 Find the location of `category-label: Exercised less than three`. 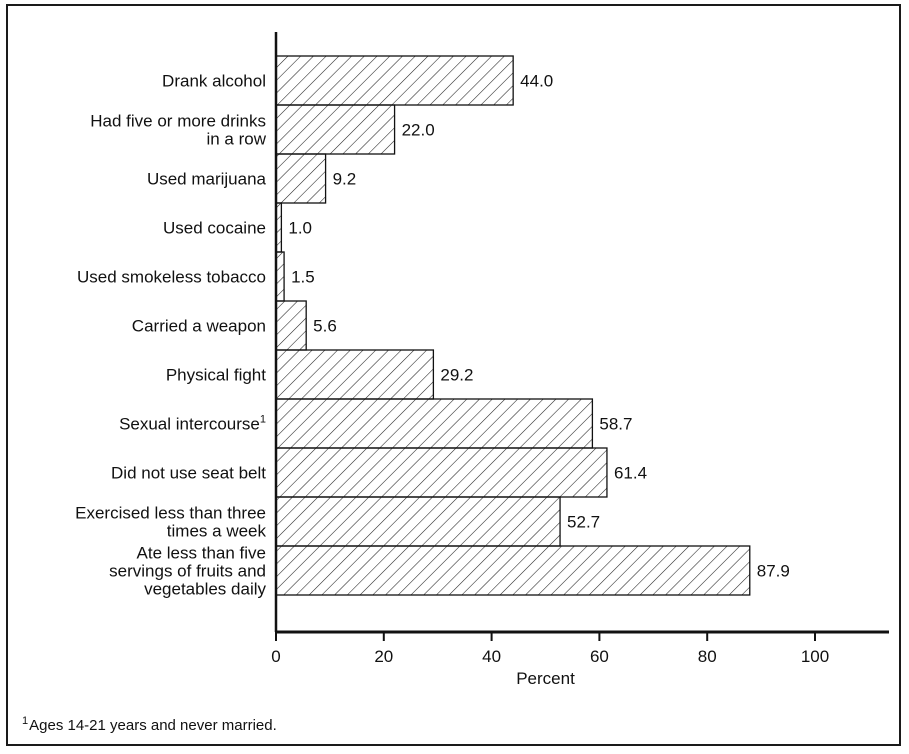

category-label: Exercised less than three is located at coordinates (170, 513).